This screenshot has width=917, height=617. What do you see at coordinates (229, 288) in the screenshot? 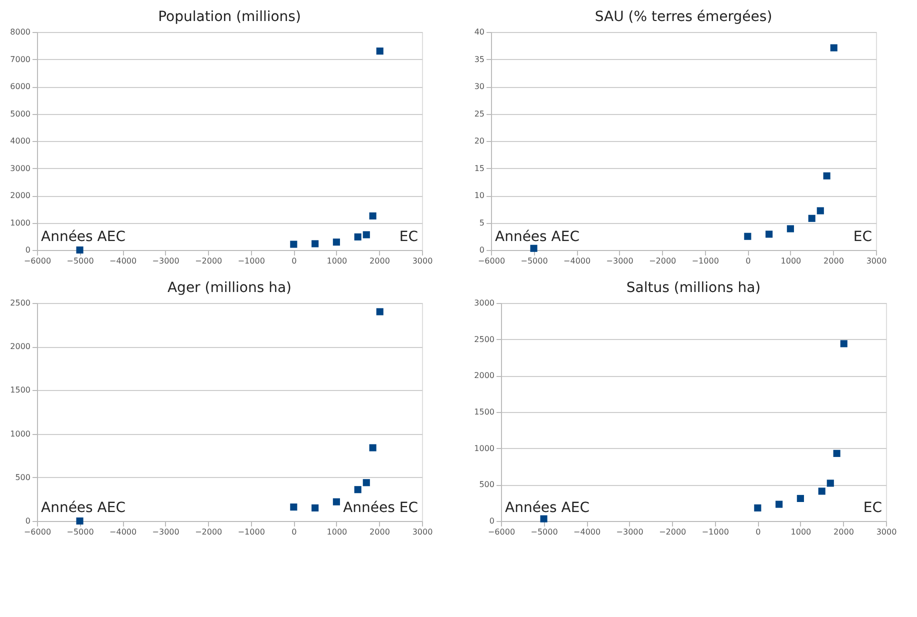
I see `chart-title: Ager (millions ha)` at bounding box center [229, 288].